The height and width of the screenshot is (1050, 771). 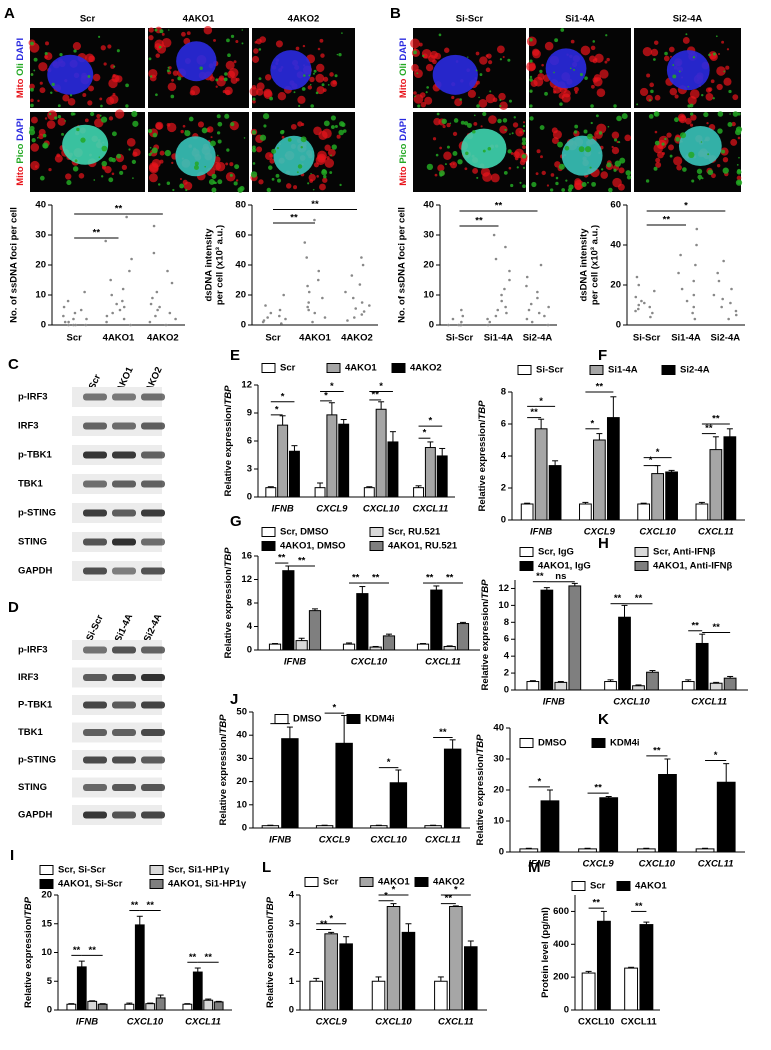 What do you see at coordinates (33, 650) in the screenshot?
I see `blot-row-label: p-IRF3` at bounding box center [33, 650].